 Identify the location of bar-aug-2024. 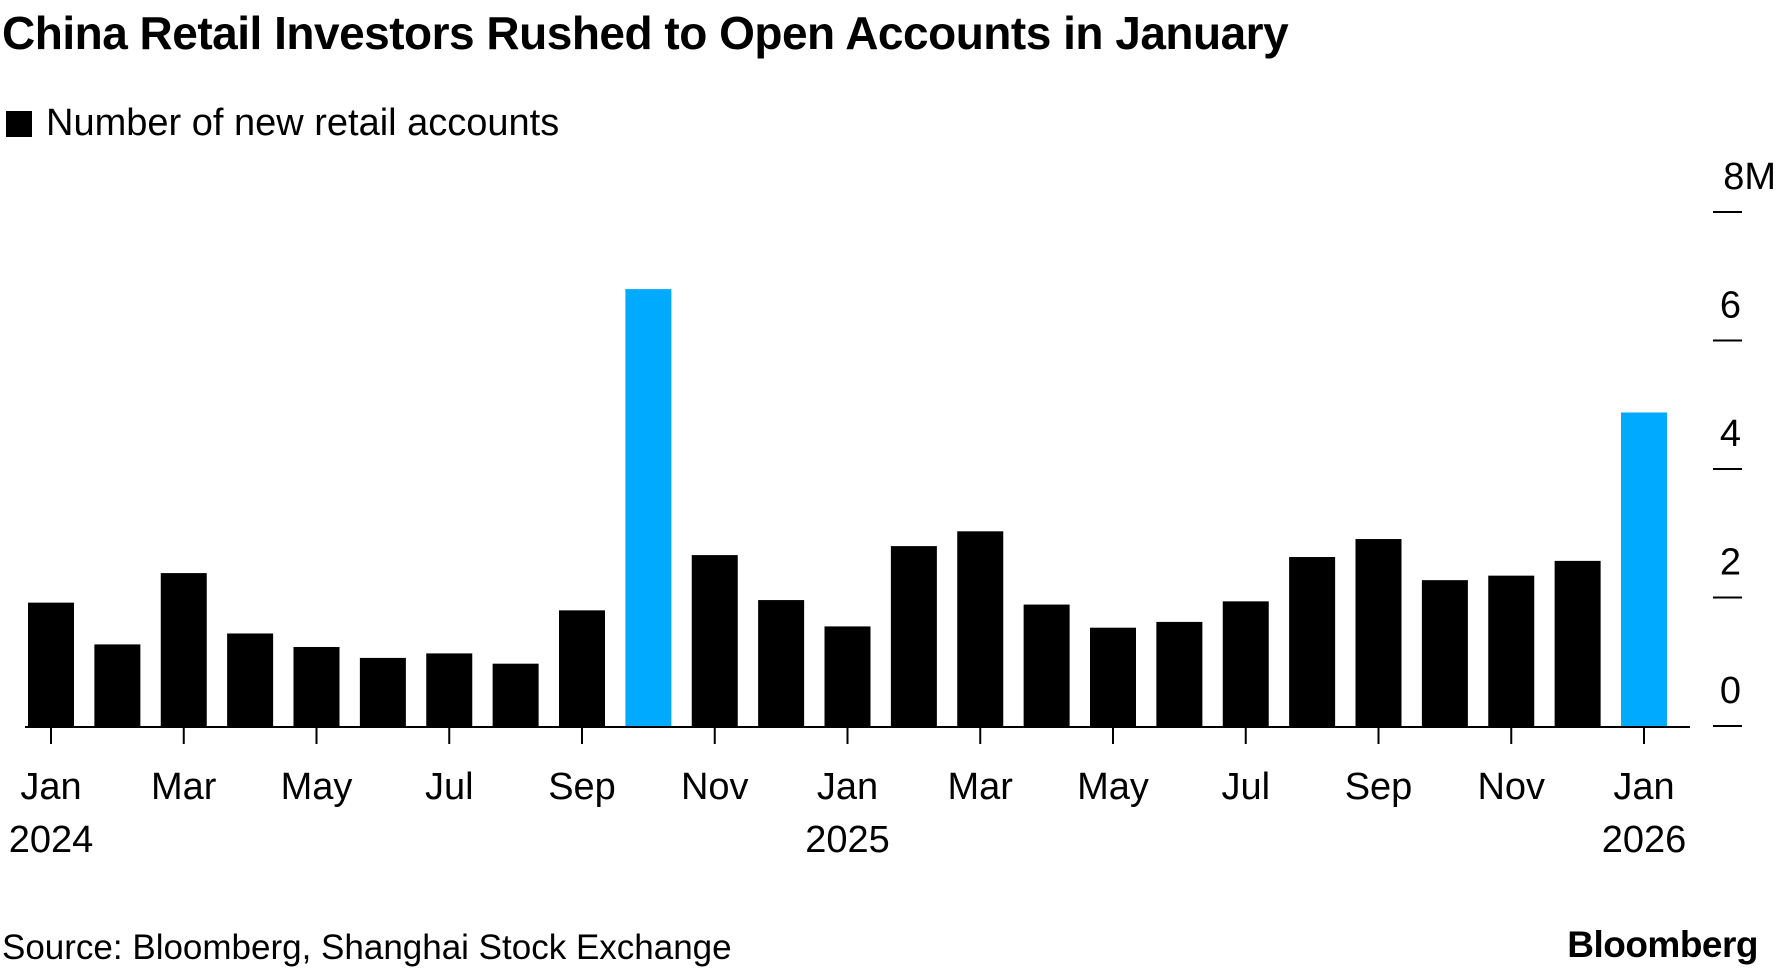
(515, 694).